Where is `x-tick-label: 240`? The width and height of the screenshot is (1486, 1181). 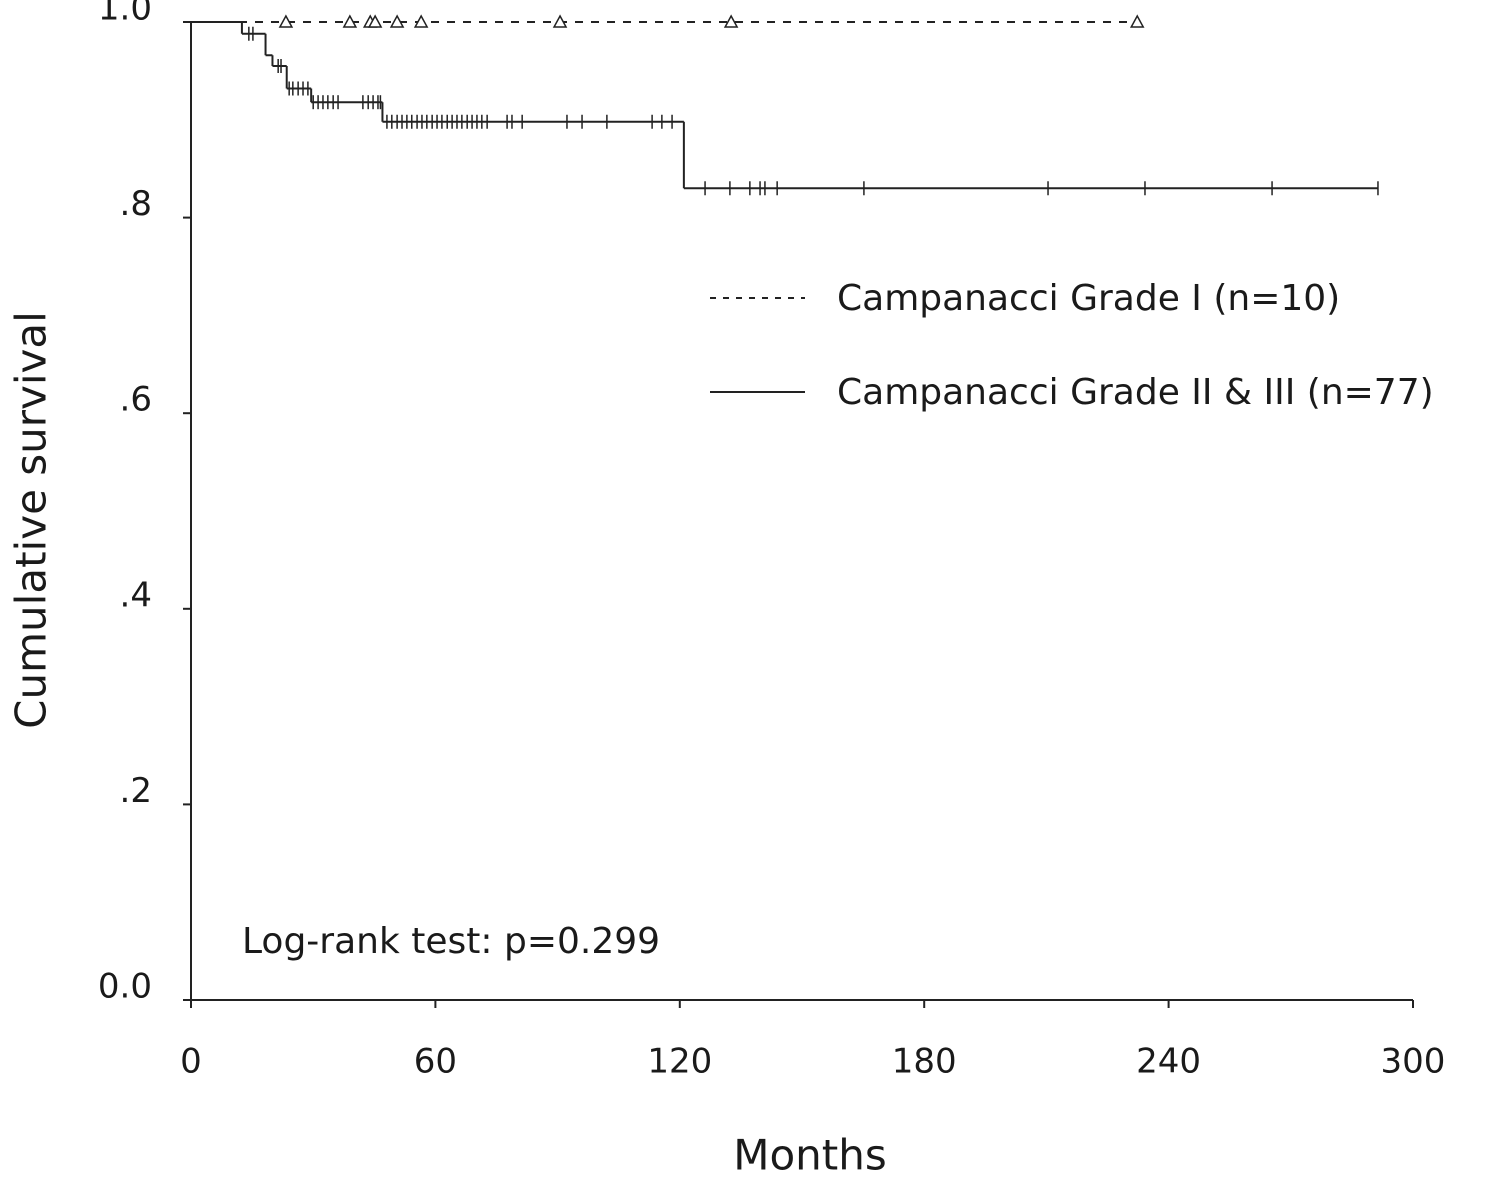 x-tick-label: 240 is located at coordinates (1168, 1062).